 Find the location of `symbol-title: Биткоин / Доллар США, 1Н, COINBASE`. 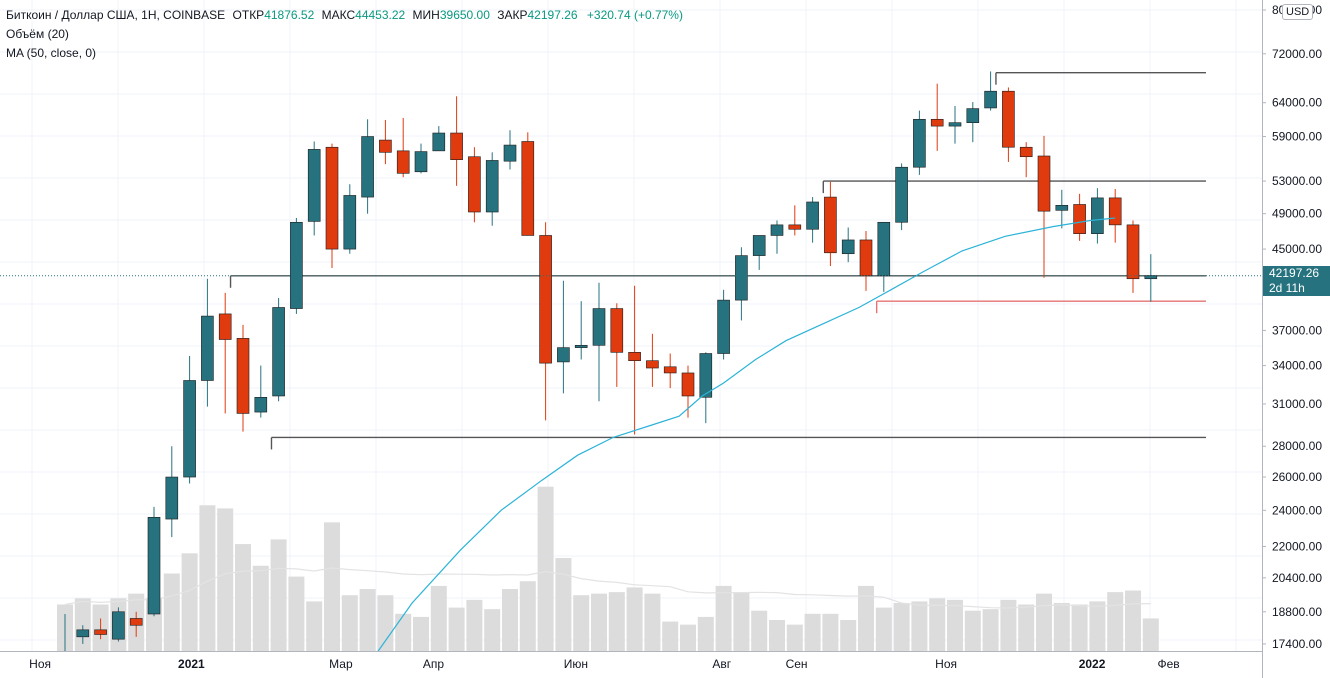

symbol-title: Биткоин / Доллар США, 1Н, COINBASE is located at coordinates (116, 15).